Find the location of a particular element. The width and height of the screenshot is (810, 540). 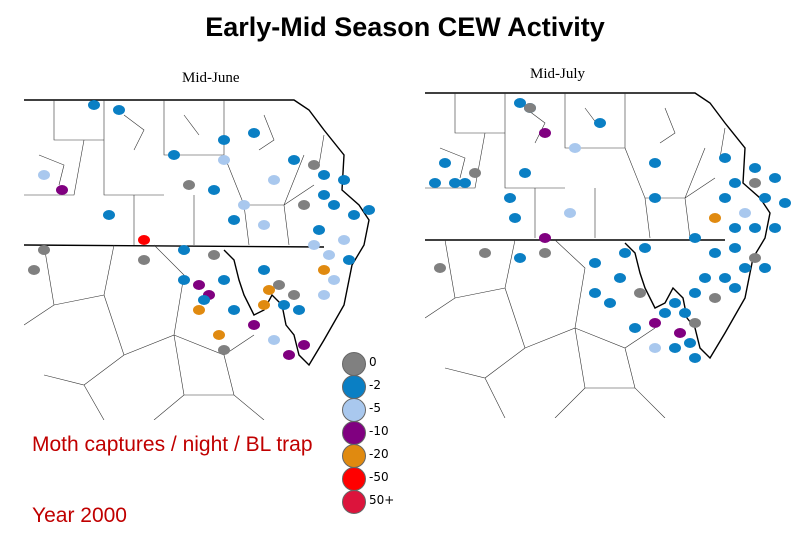

map-label-mid-july: Mid-July is located at coordinates (558, 74).